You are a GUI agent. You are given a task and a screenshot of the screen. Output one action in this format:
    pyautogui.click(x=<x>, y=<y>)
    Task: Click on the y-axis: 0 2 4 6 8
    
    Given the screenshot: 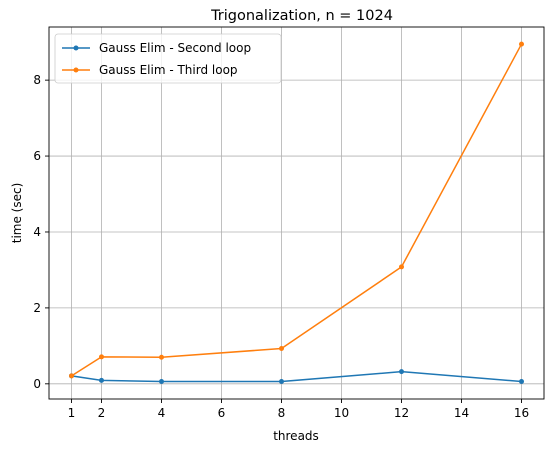 What is the action you would take?
    pyautogui.click(x=41, y=232)
    